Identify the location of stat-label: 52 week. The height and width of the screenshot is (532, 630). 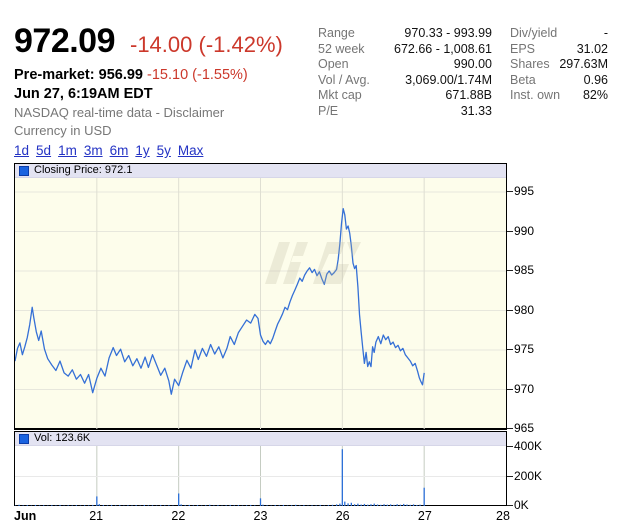
(341, 48).